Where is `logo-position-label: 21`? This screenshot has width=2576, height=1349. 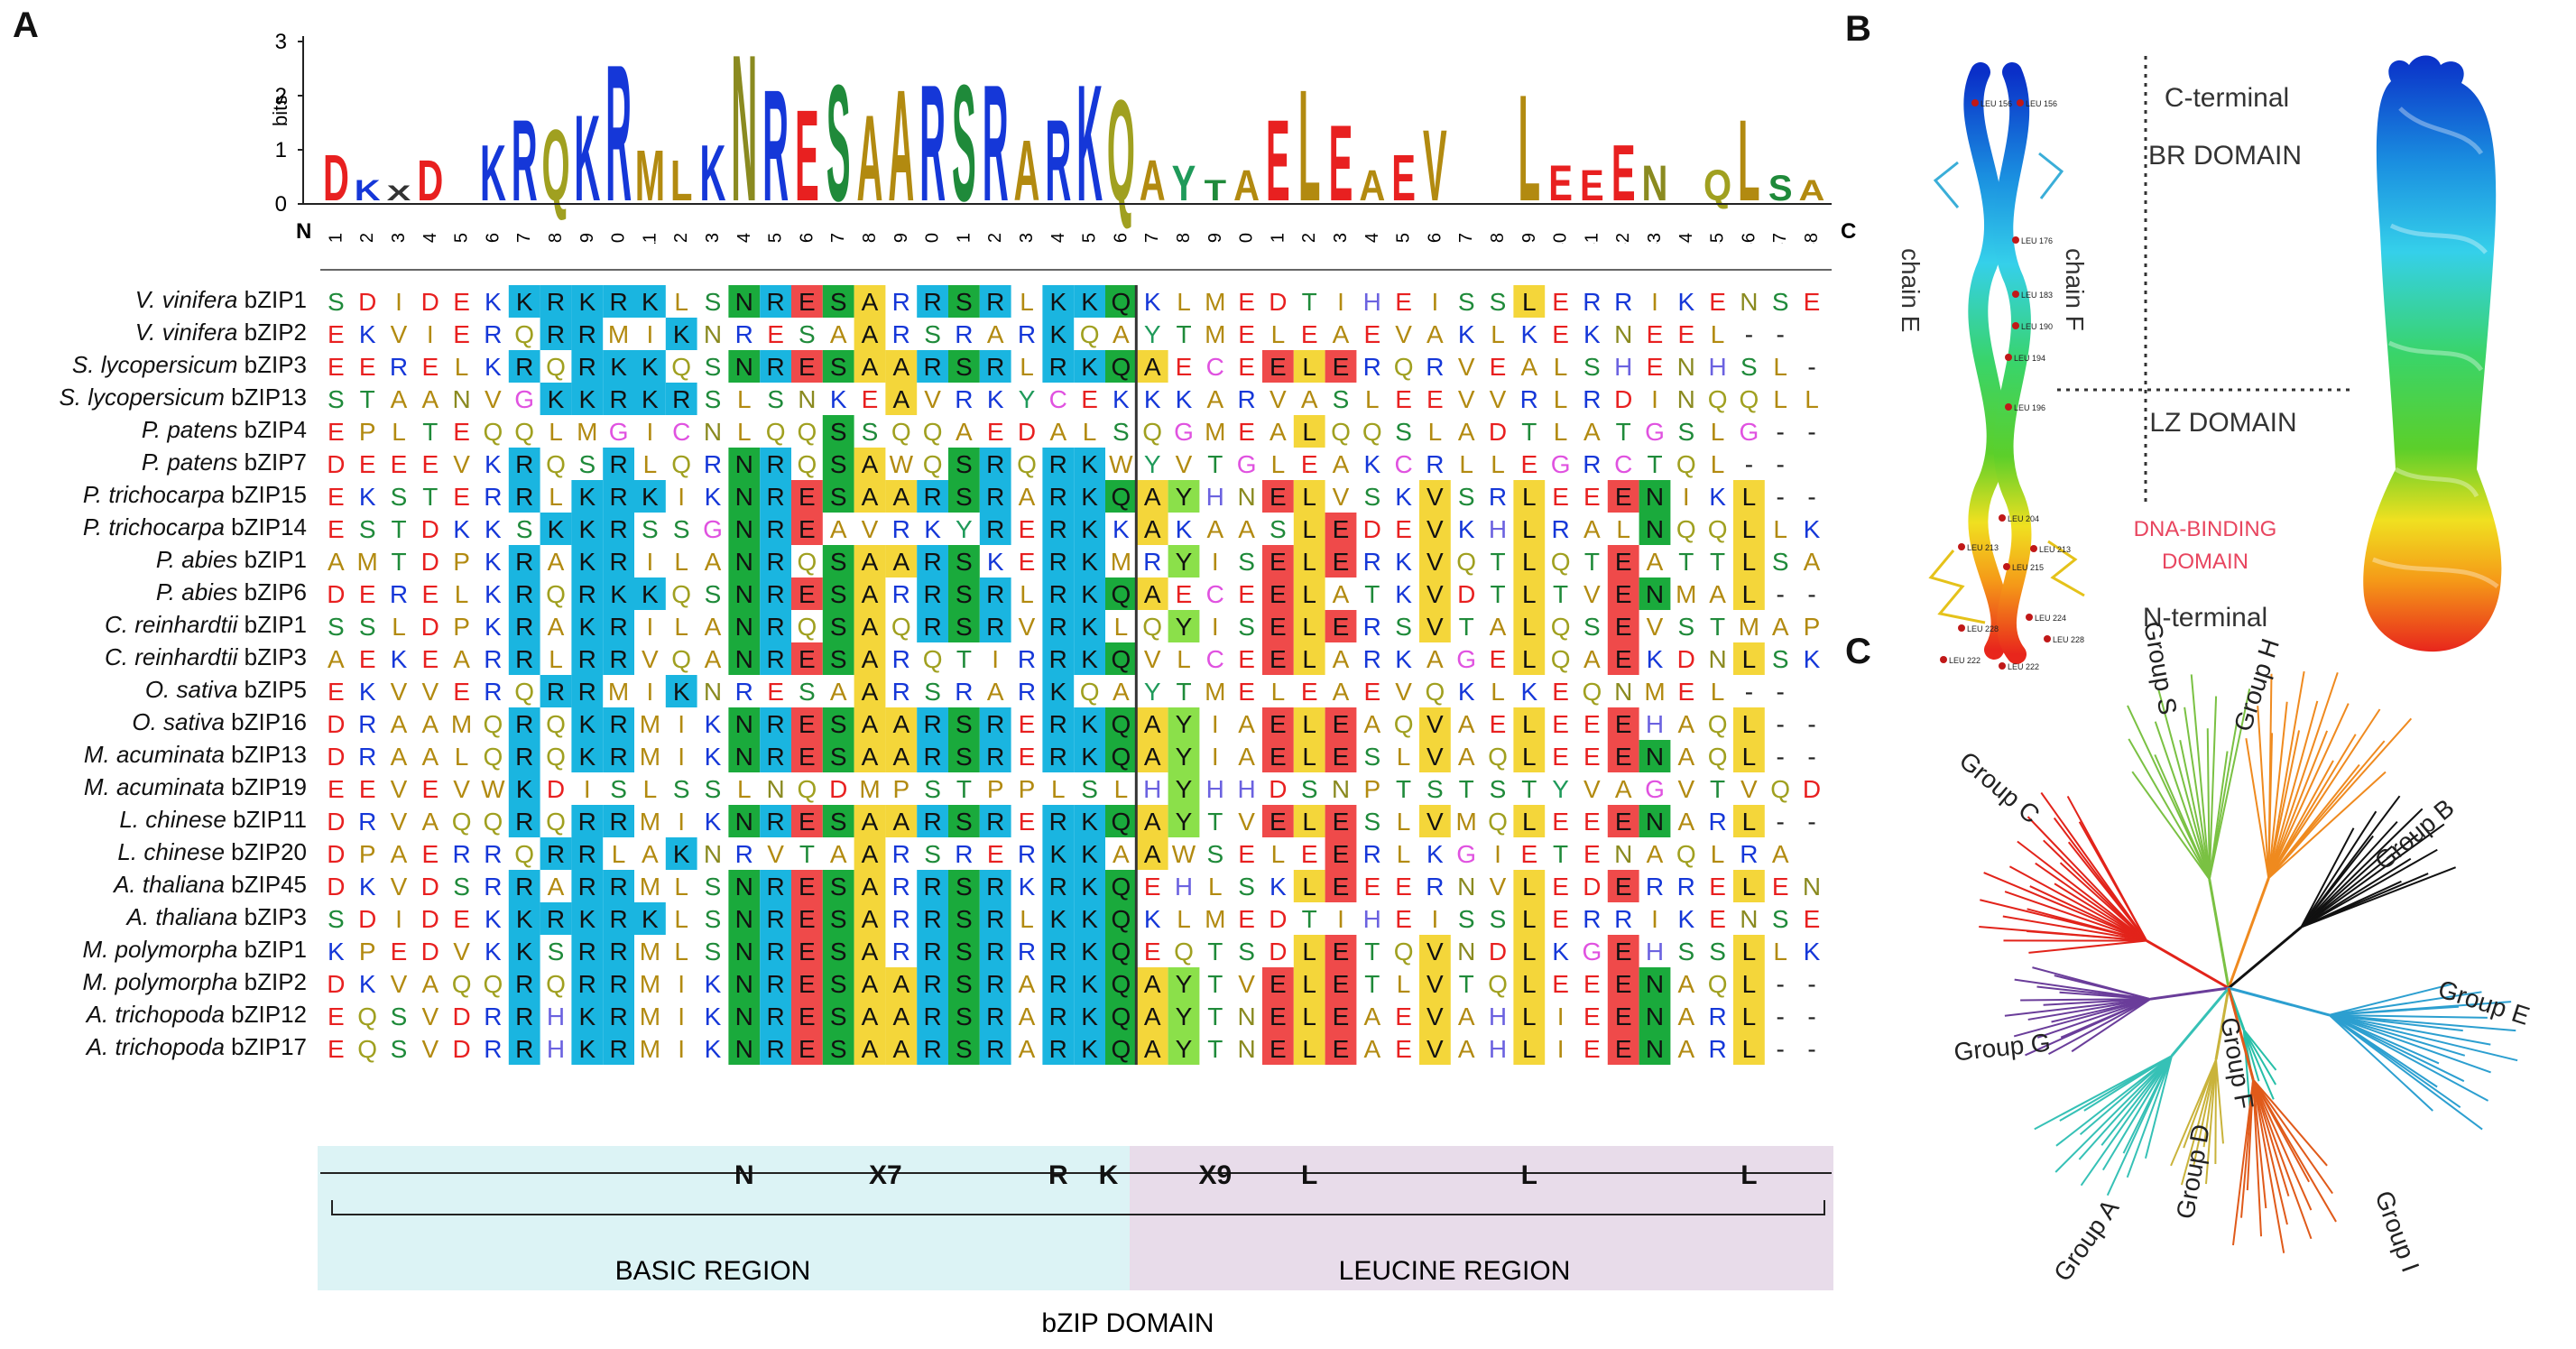
logo-position-label: 21 is located at coordinates (964, 238).